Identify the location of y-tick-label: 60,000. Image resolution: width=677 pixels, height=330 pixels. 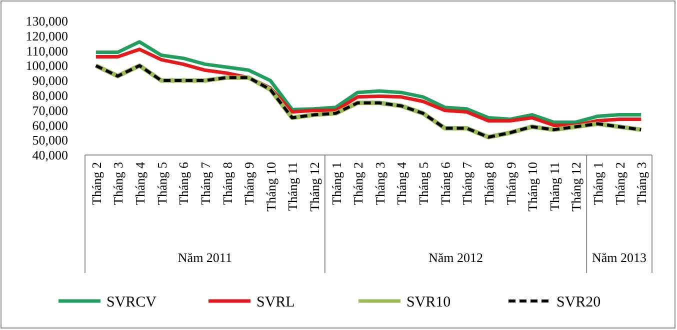
(50, 125).